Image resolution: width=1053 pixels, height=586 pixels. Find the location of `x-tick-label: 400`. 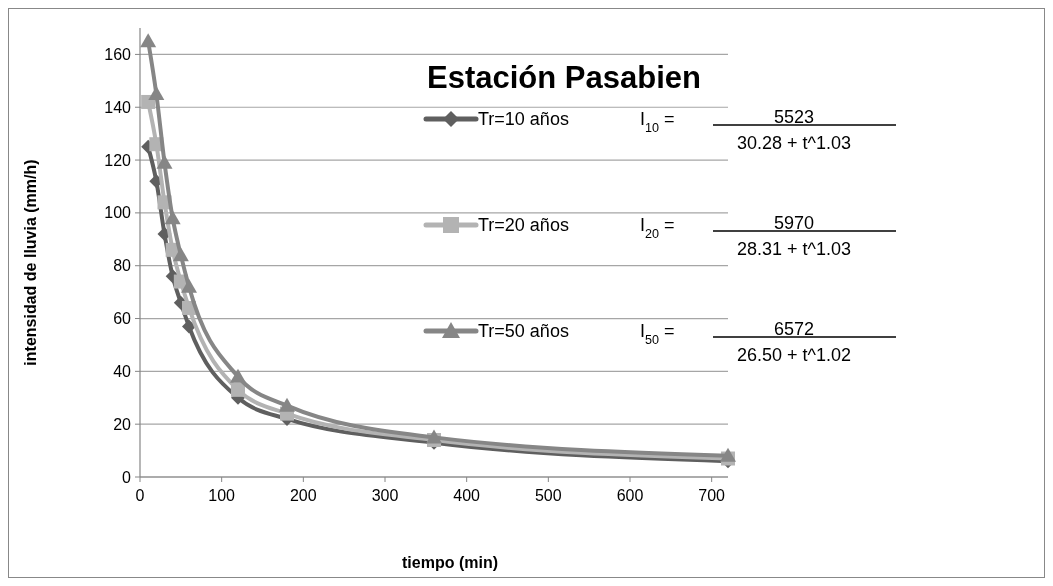

x-tick-label: 400 is located at coordinates (467, 495).